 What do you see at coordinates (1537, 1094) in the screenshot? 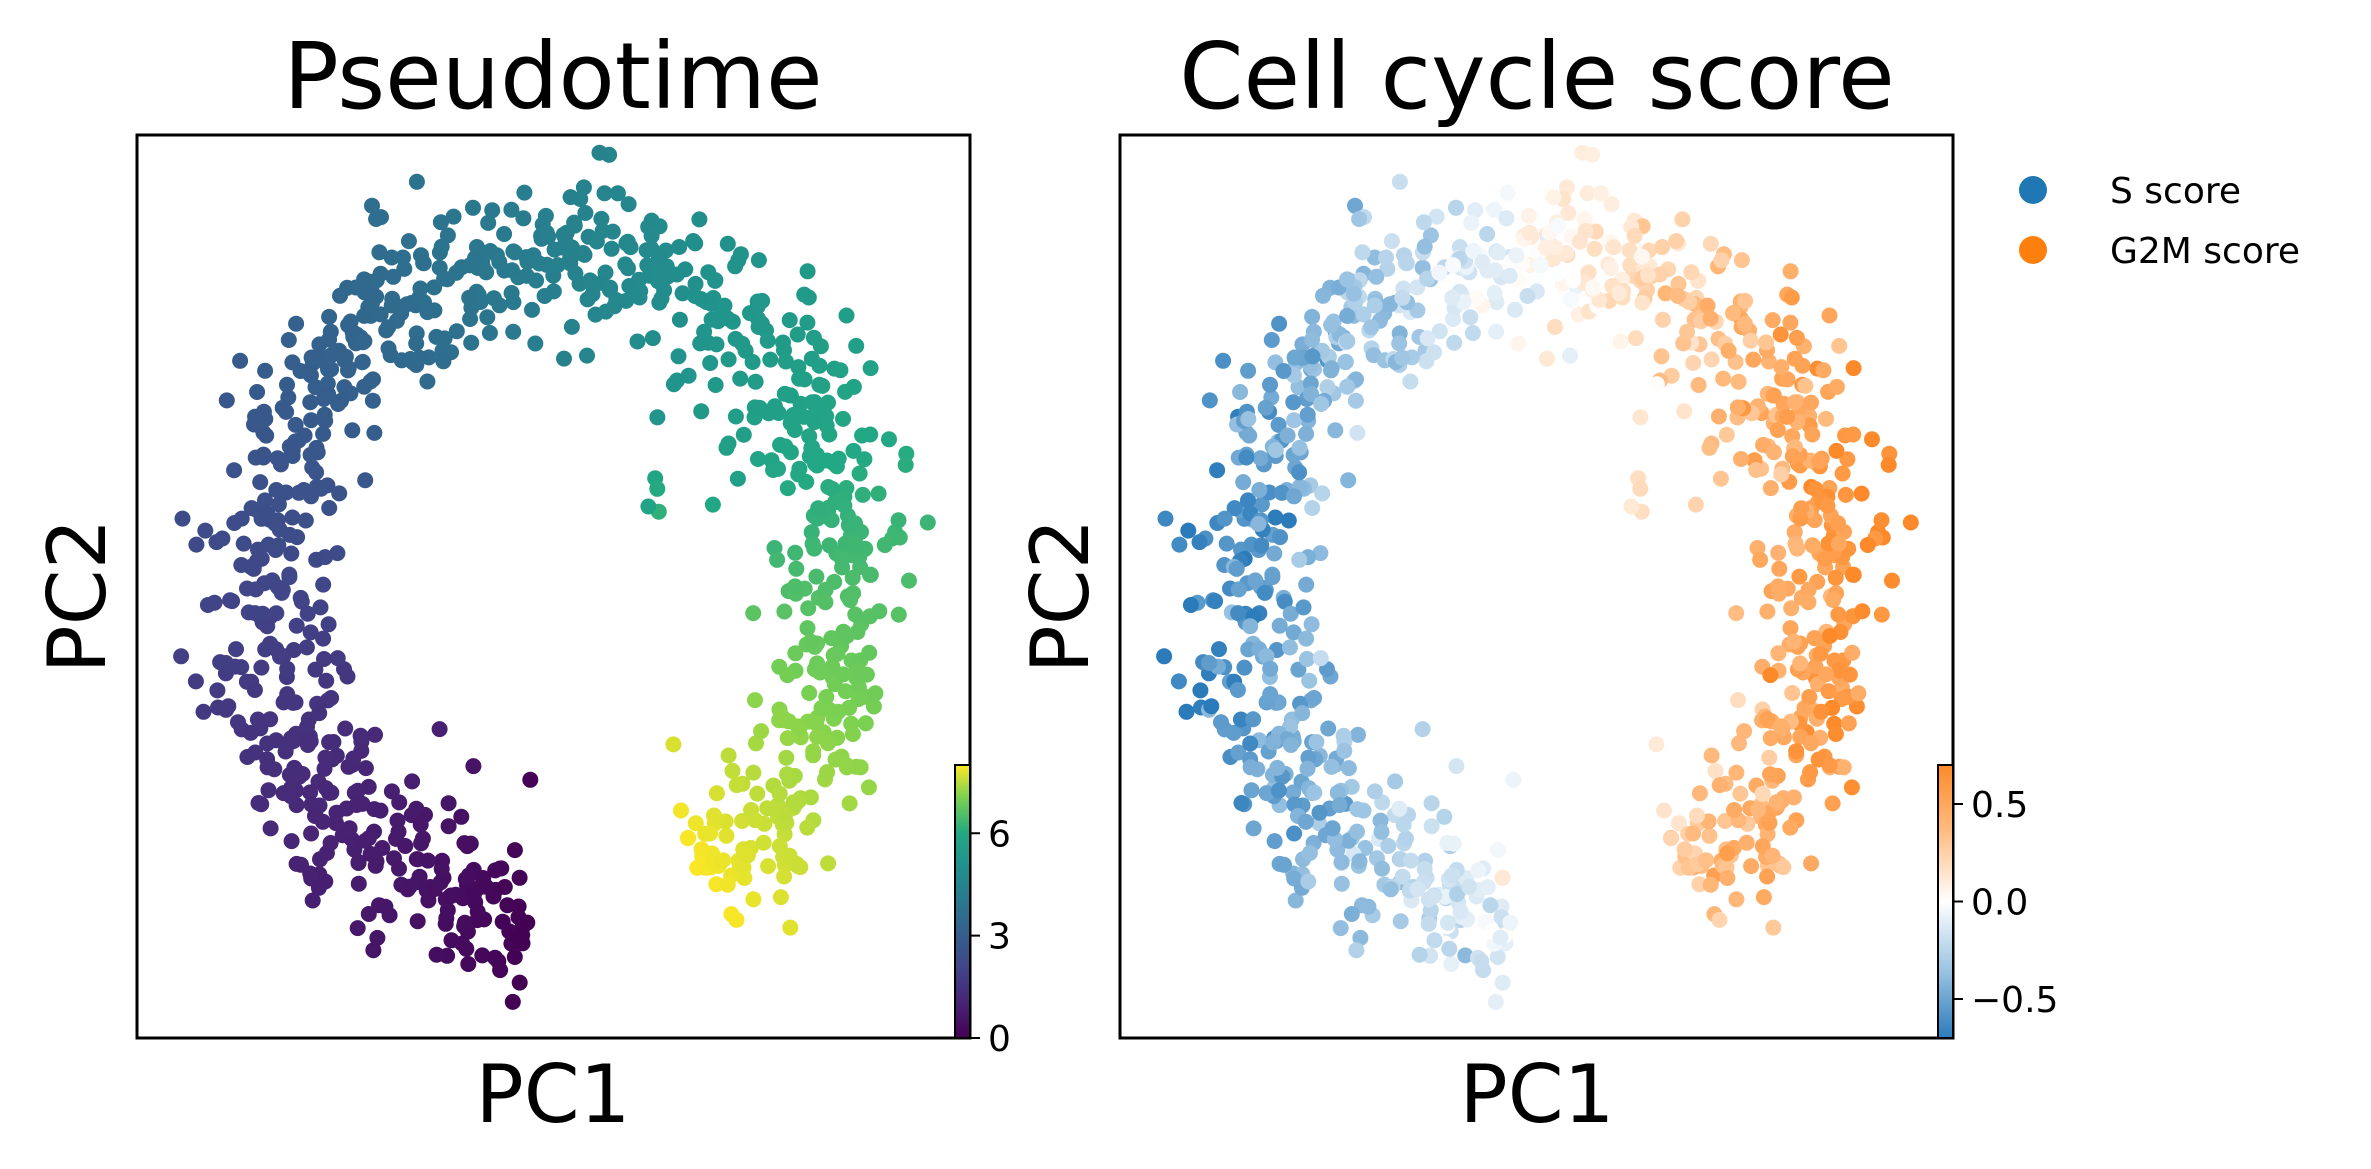
I see `panel2-xlabel: PC1` at bounding box center [1537, 1094].